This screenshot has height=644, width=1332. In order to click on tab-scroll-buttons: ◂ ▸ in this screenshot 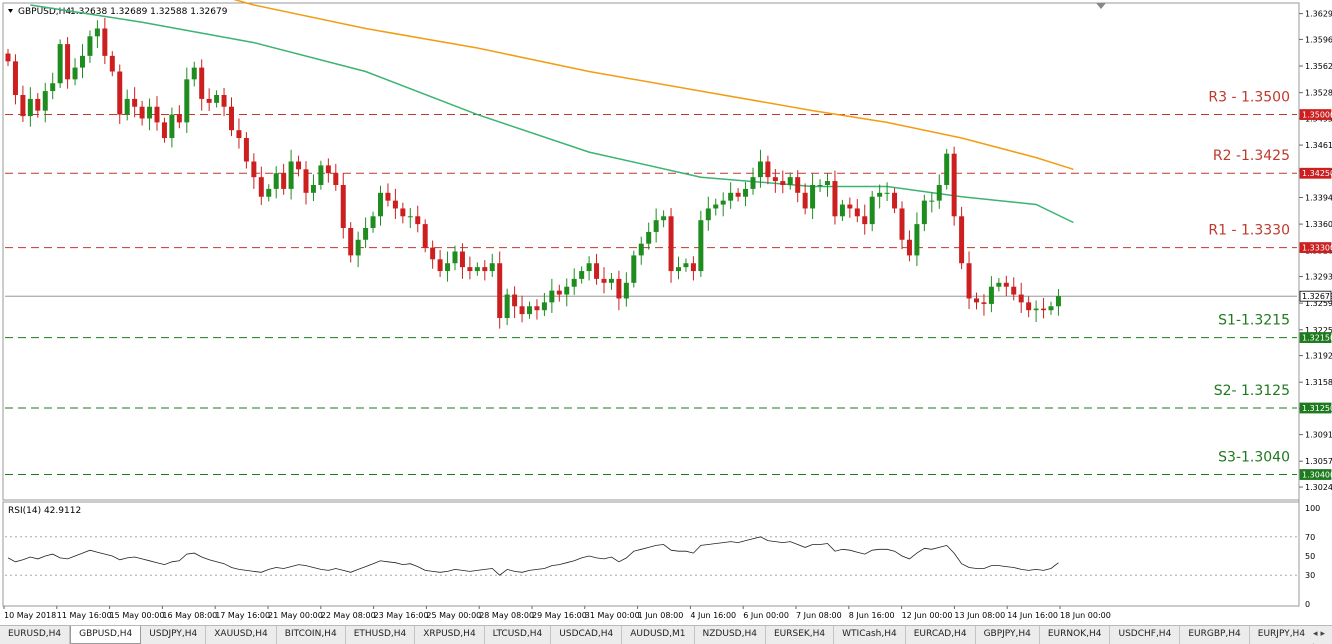, I will do `click(1319, 634)`.